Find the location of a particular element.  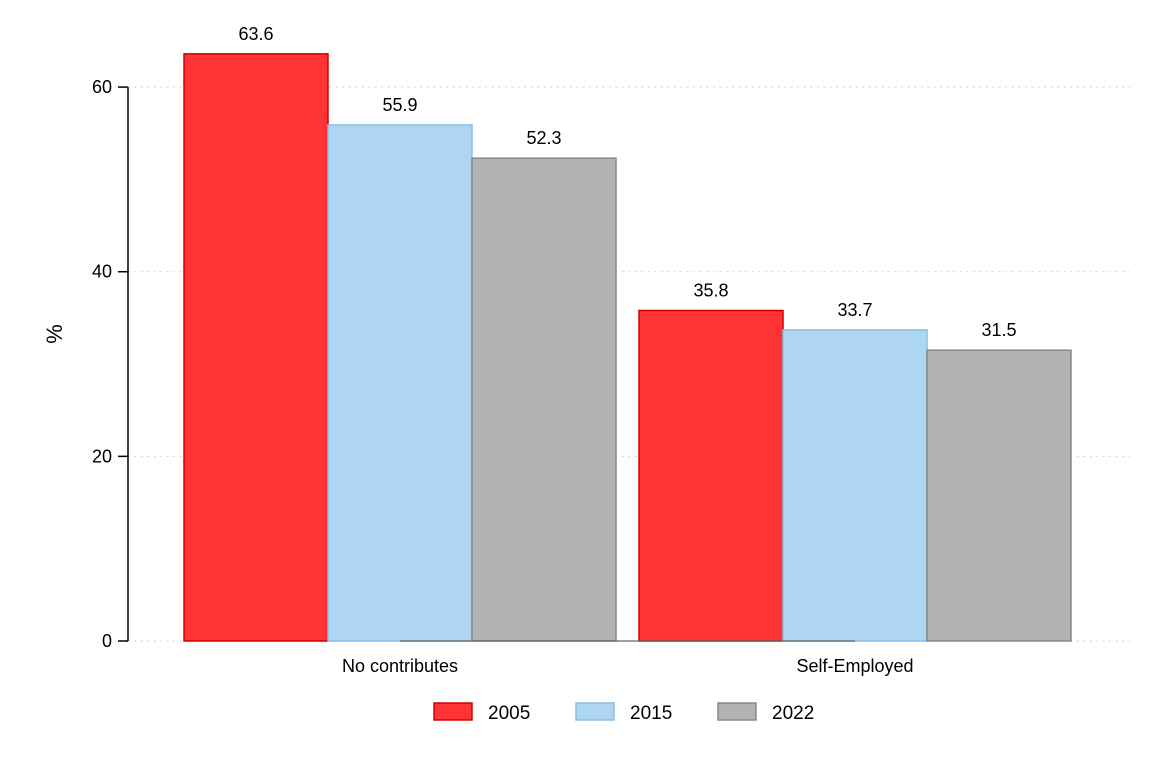

data-label-2022-1: 31.5 is located at coordinates (998, 330).